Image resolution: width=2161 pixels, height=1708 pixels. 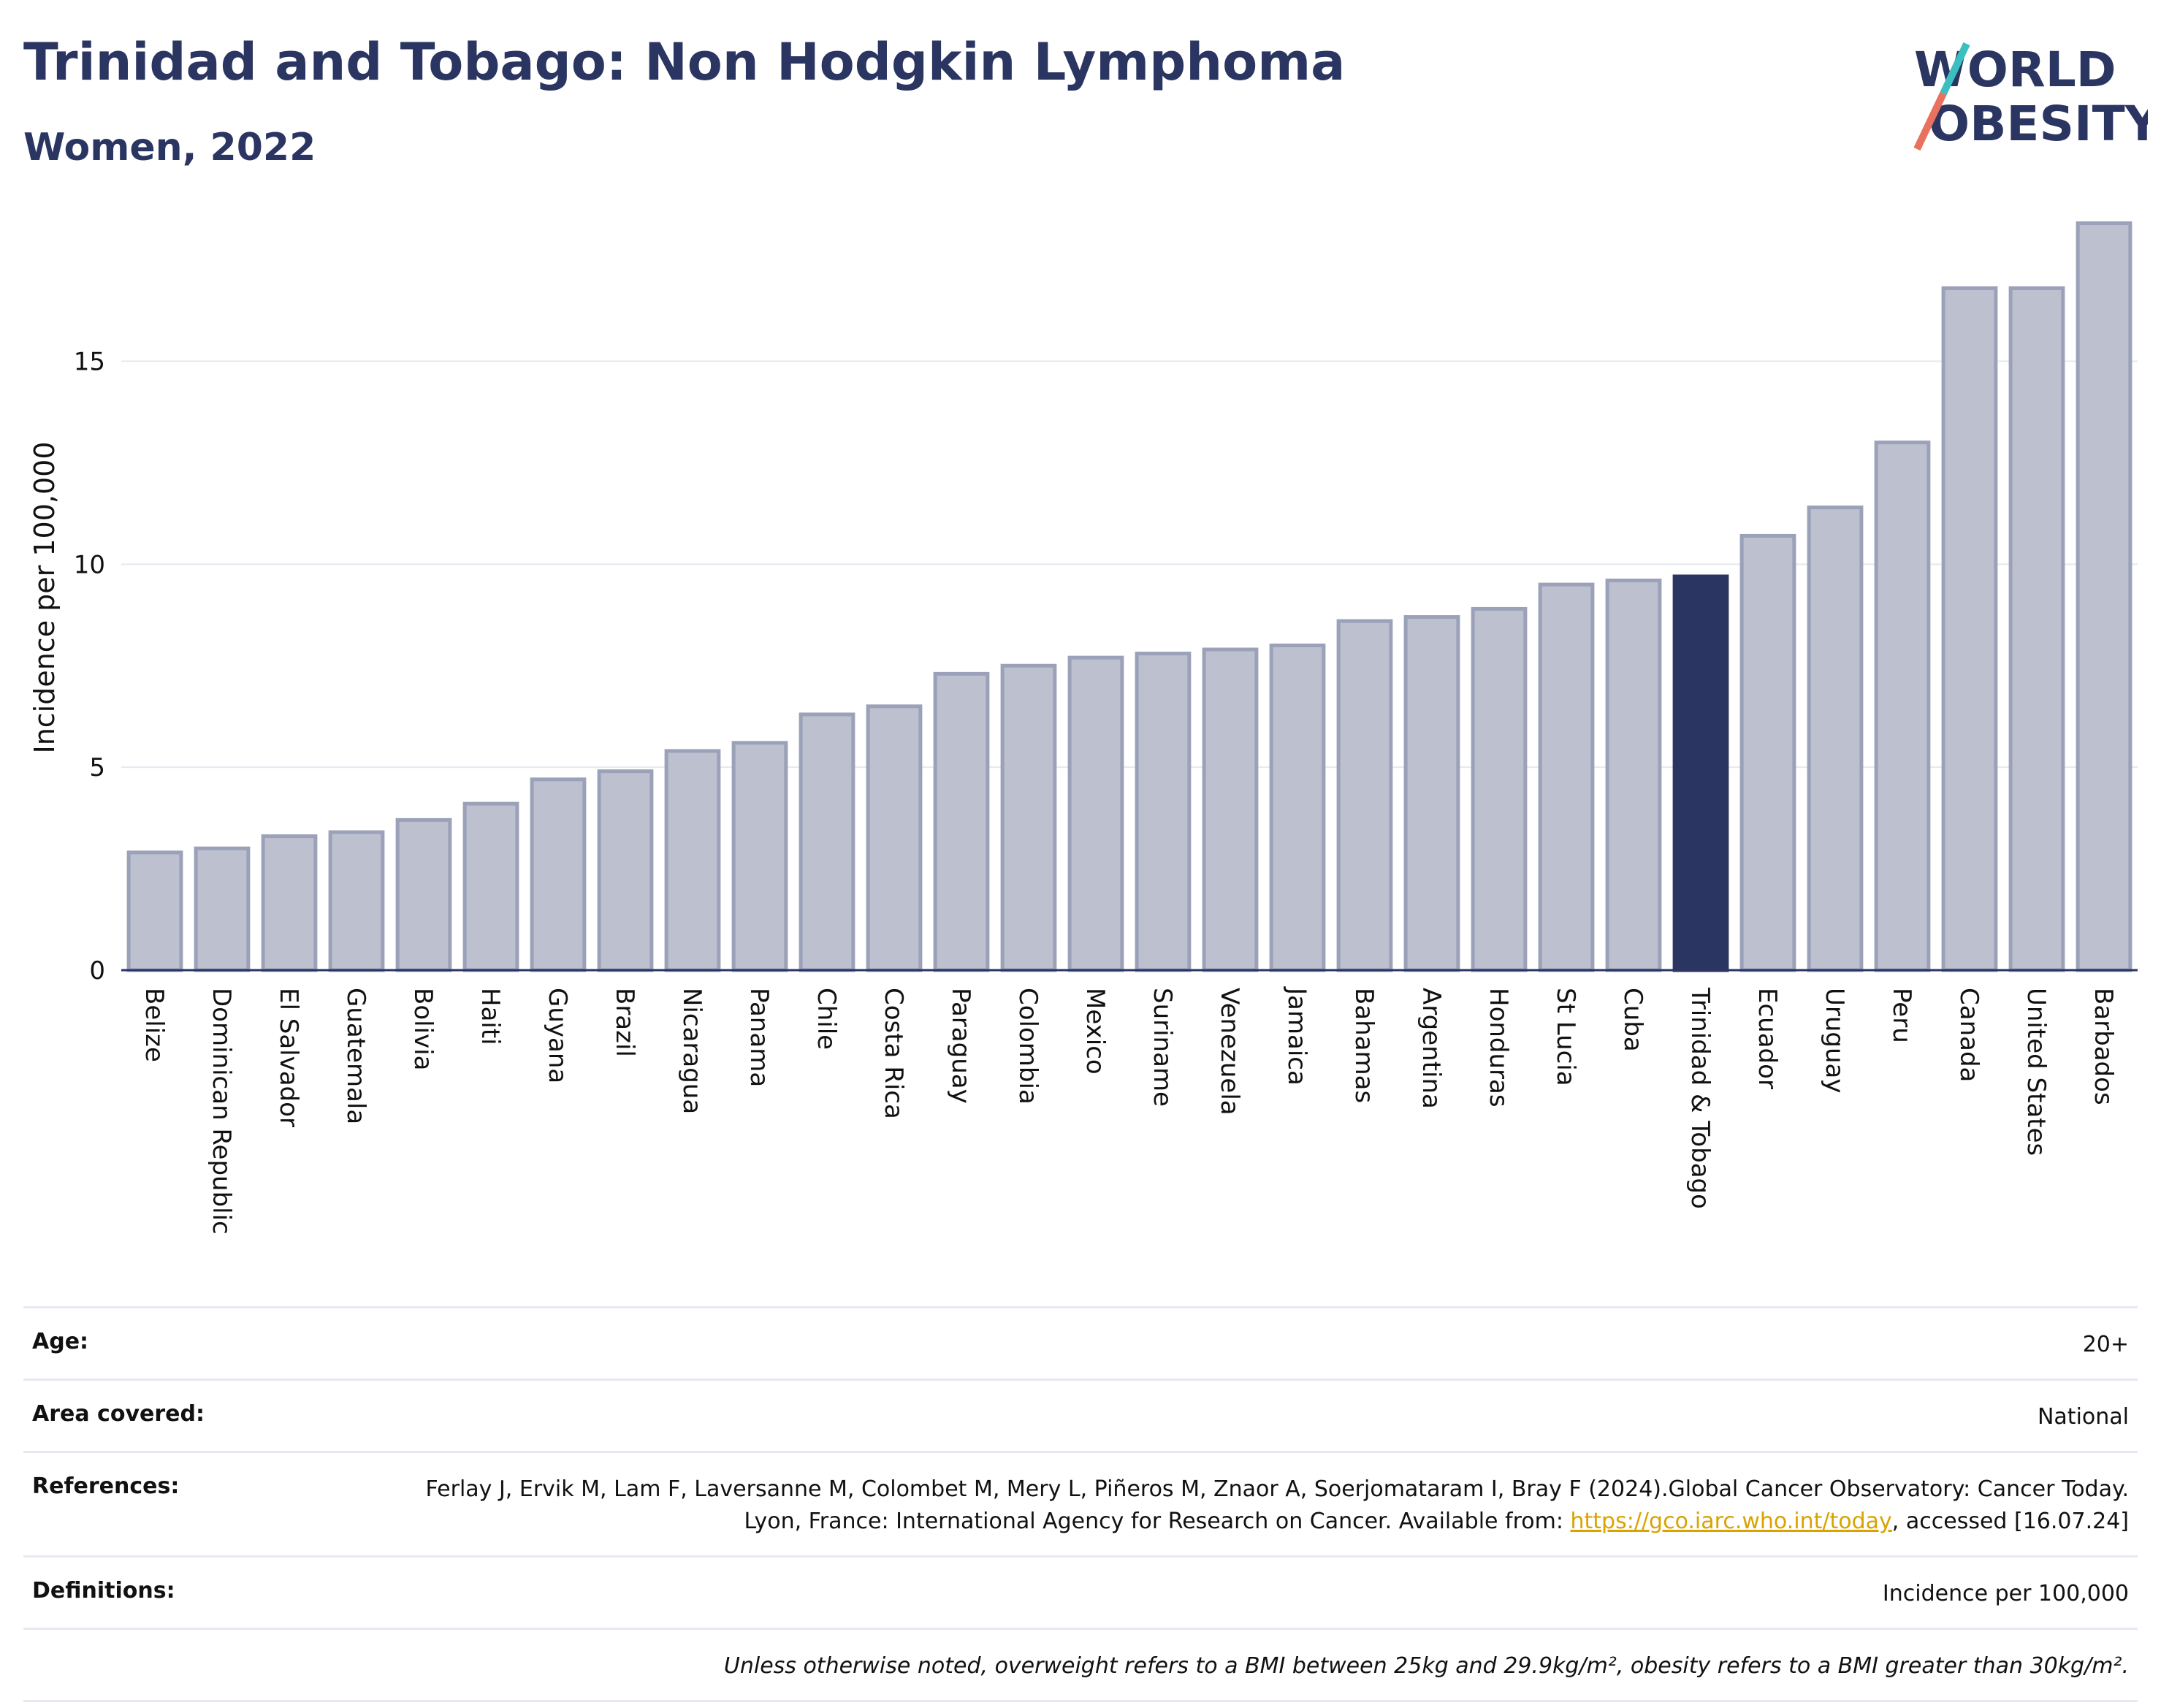 What do you see at coordinates (961, 1046) in the screenshot?
I see `x-tick-label: Paraguay` at bounding box center [961, 1046].